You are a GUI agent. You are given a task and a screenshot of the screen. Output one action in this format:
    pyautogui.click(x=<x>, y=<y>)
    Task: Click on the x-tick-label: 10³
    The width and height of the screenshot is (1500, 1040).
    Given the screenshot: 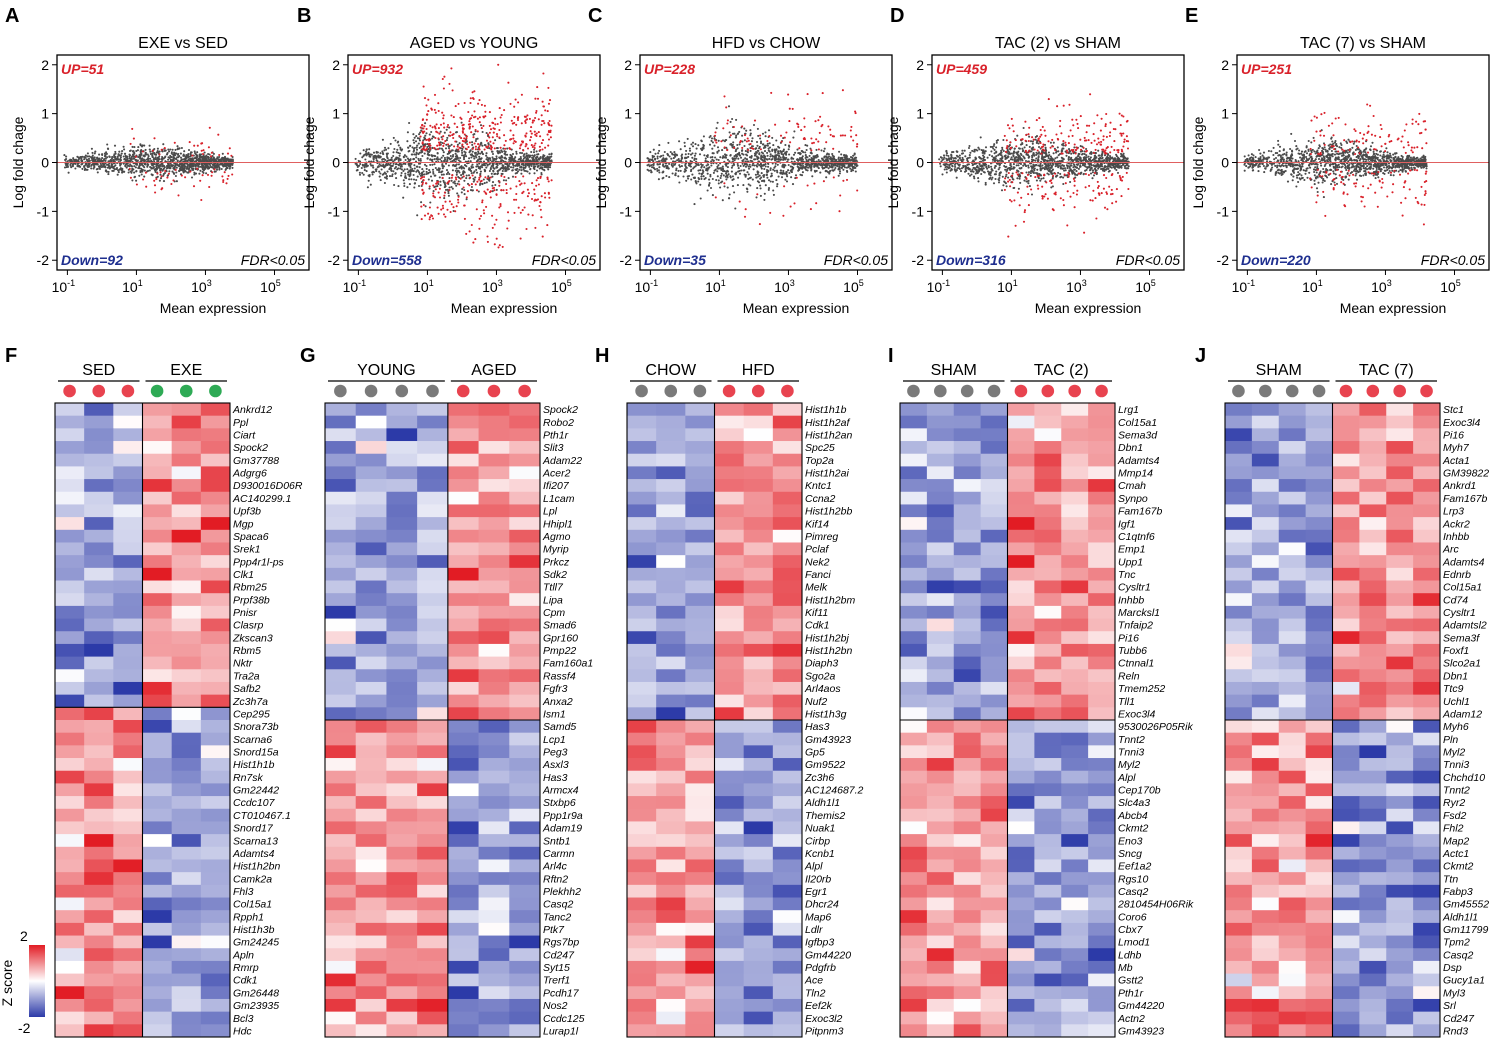 What is the action you would take?
    pyautogui.click(x=201, y=286)
    